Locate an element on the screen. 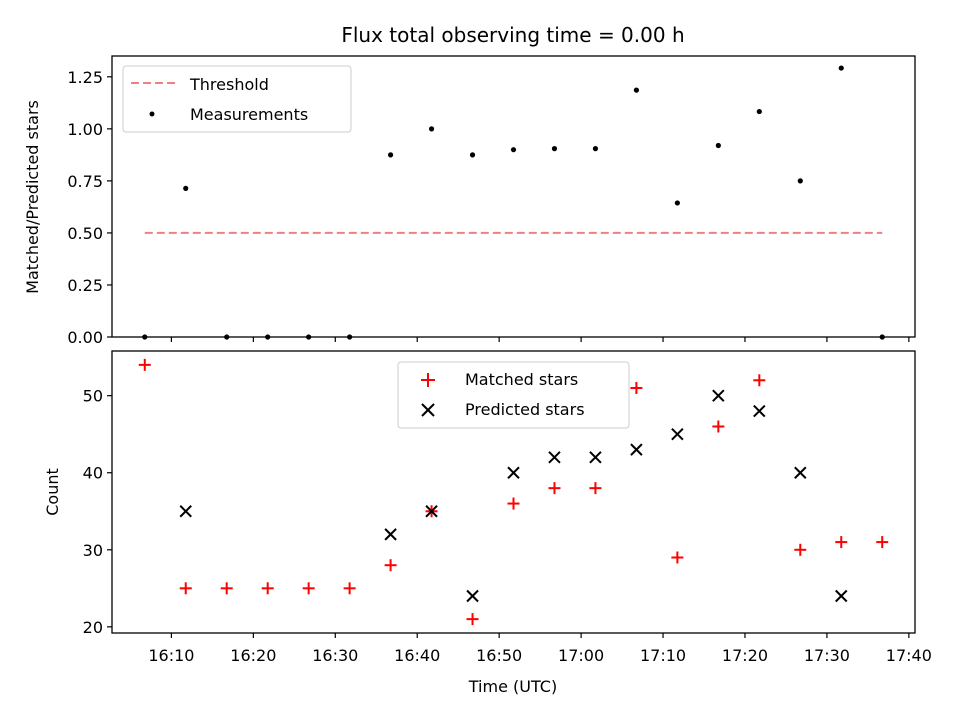 This screenshot has height=720, width=960. bottom-y-tick-label: 30 is located at coordinates (93, 550).